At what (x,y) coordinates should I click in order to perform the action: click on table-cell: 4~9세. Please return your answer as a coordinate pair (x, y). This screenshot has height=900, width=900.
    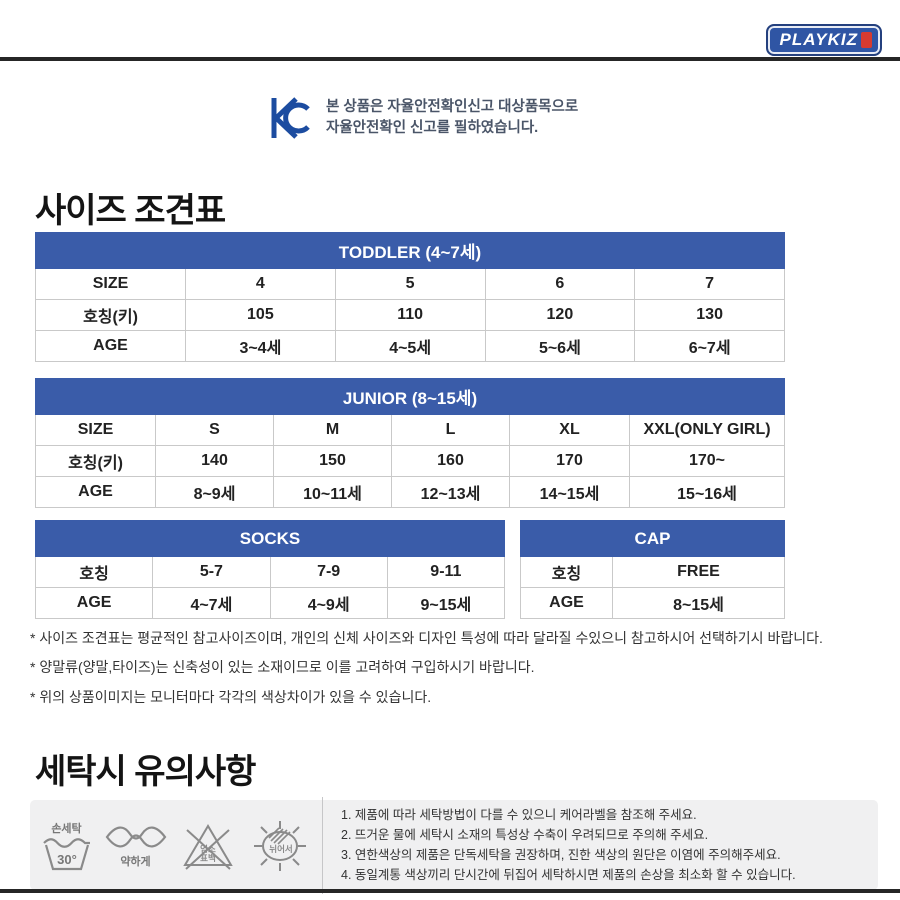
    Looking at the image, I should click on (328, 603).